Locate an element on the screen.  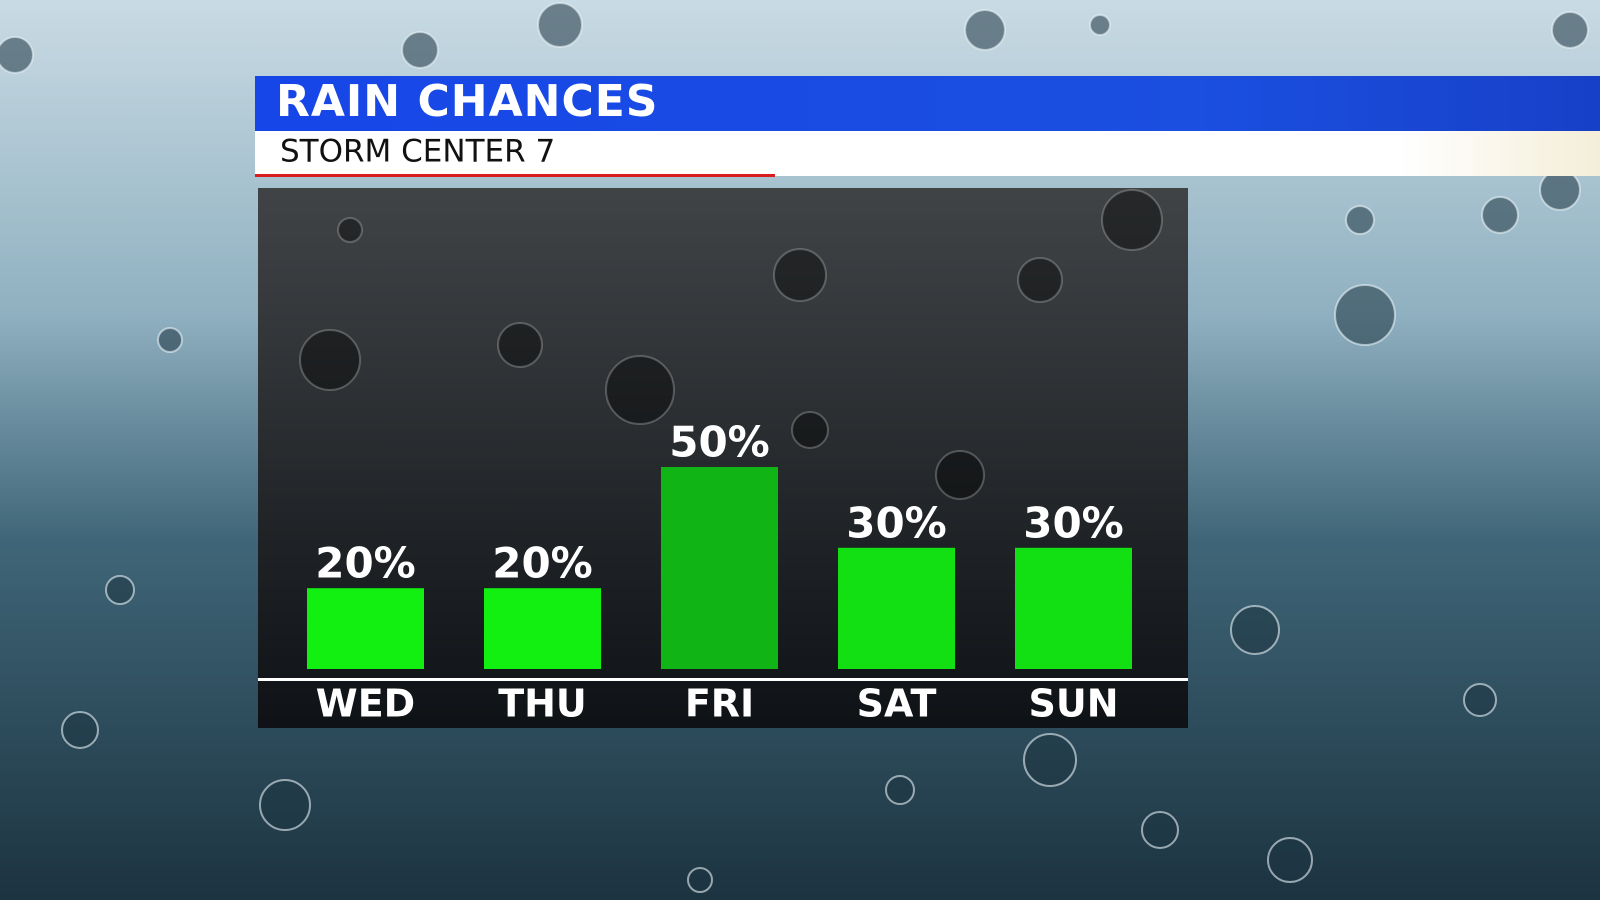
title-bar is located at coordinates (927, 103).